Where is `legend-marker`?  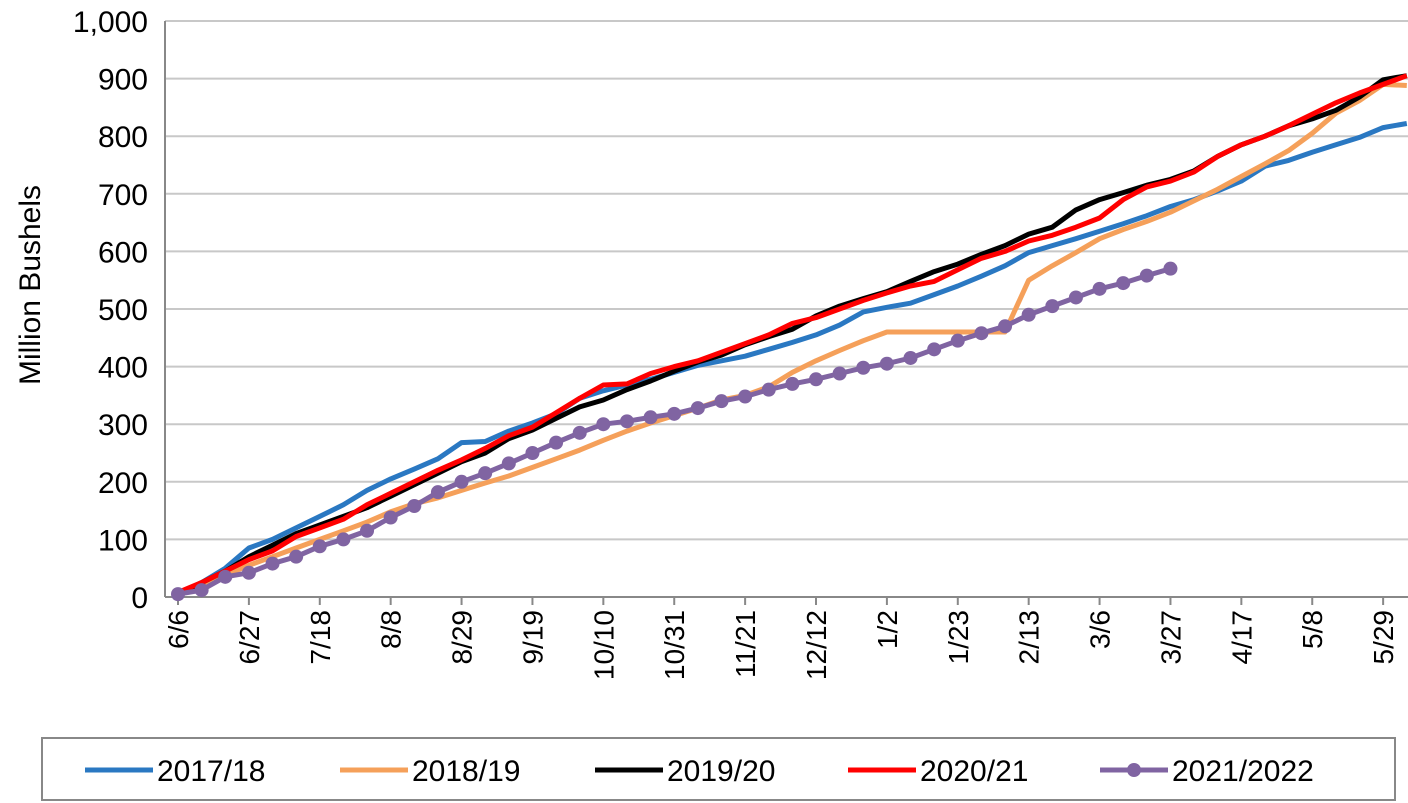 legend-marker is located at coordinates (1134, 770).